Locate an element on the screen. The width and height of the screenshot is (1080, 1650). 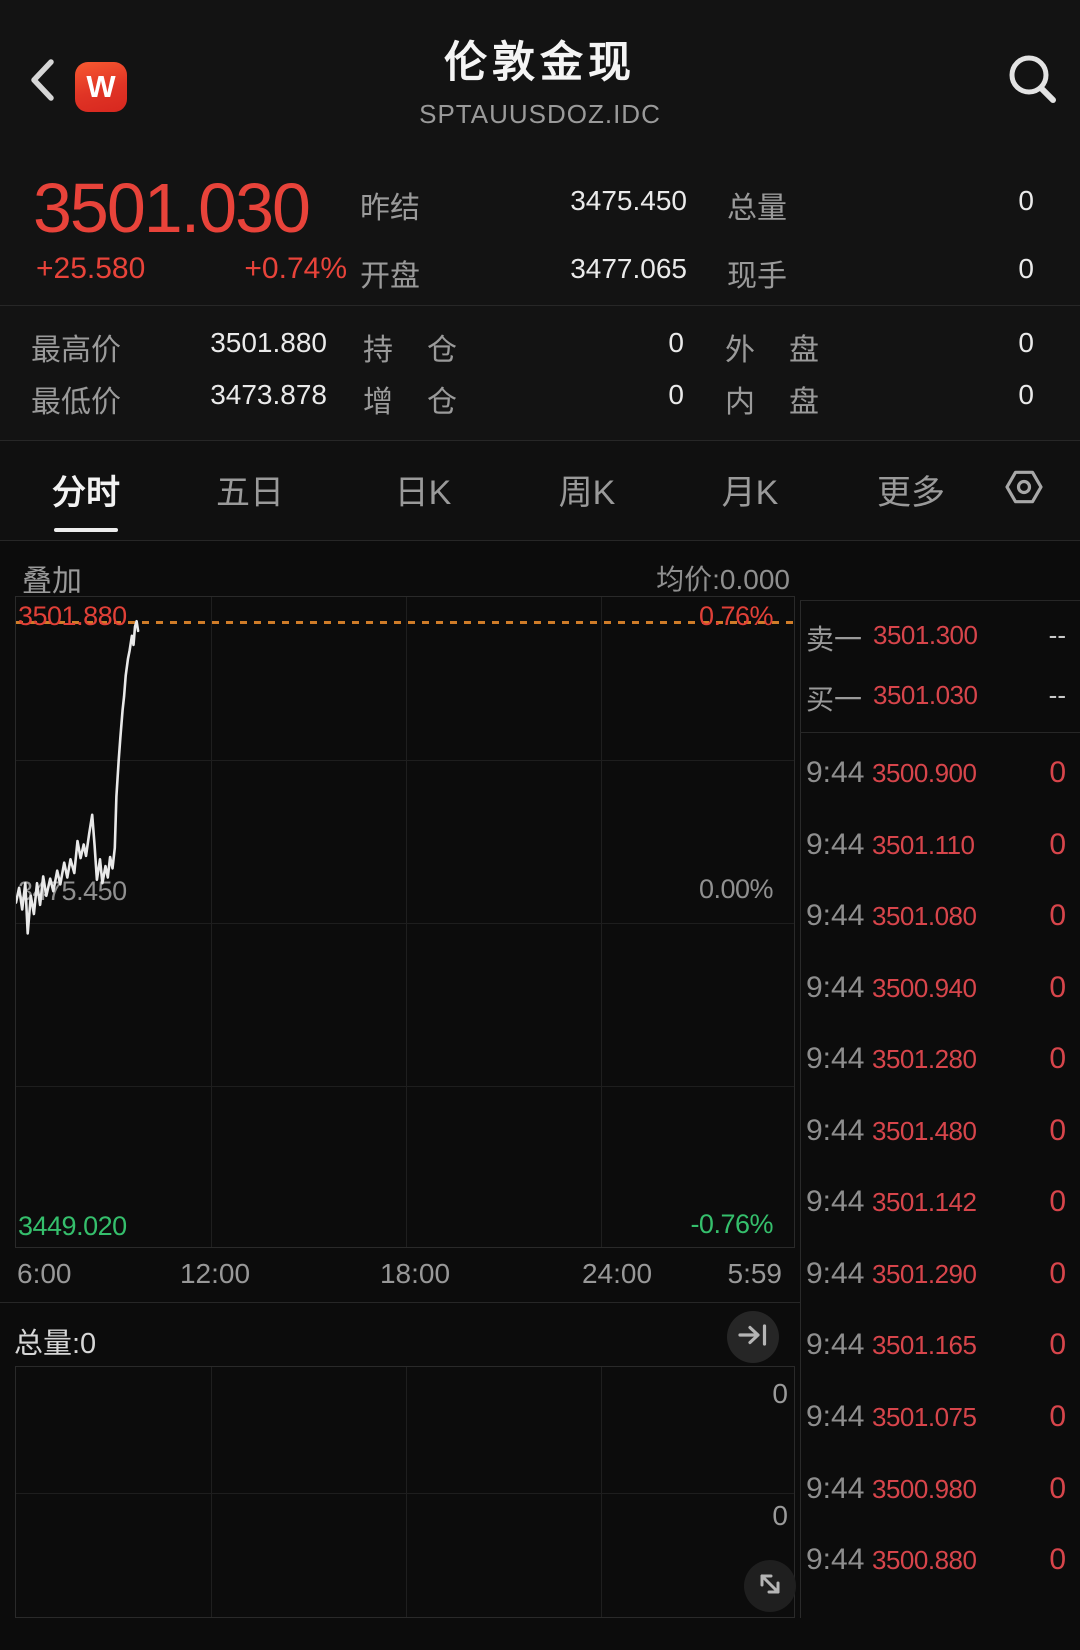
current-hand-label: 现手 is located at coordinates (757, 276).